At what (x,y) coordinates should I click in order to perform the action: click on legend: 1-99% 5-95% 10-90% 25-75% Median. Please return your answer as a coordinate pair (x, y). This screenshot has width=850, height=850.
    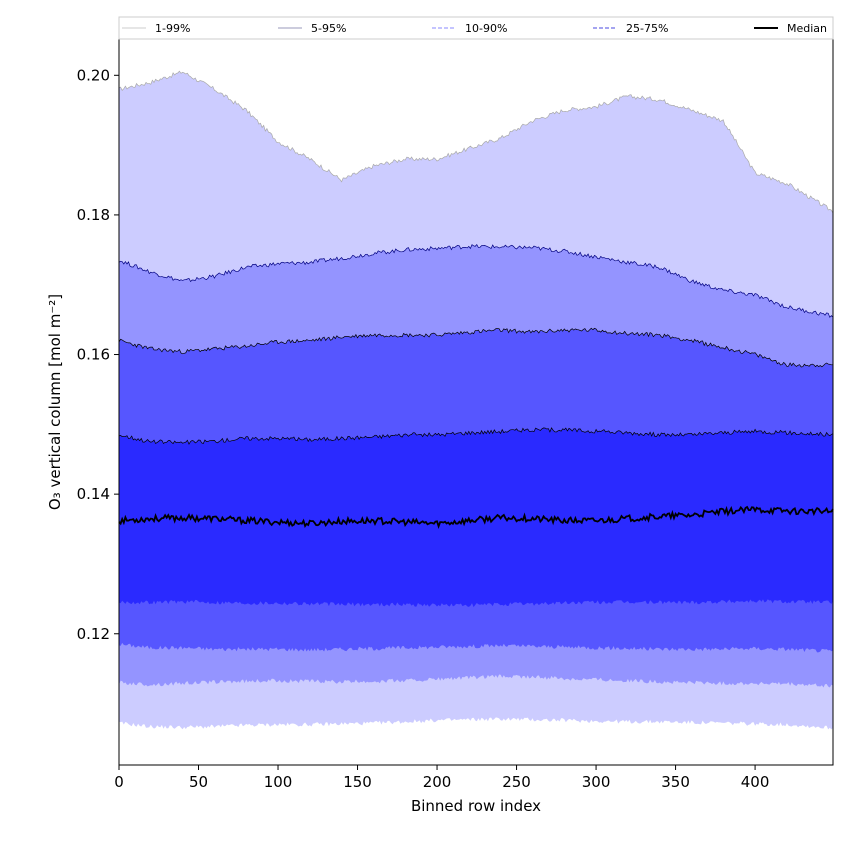
    Looking at the image, I should click on (476, 28).